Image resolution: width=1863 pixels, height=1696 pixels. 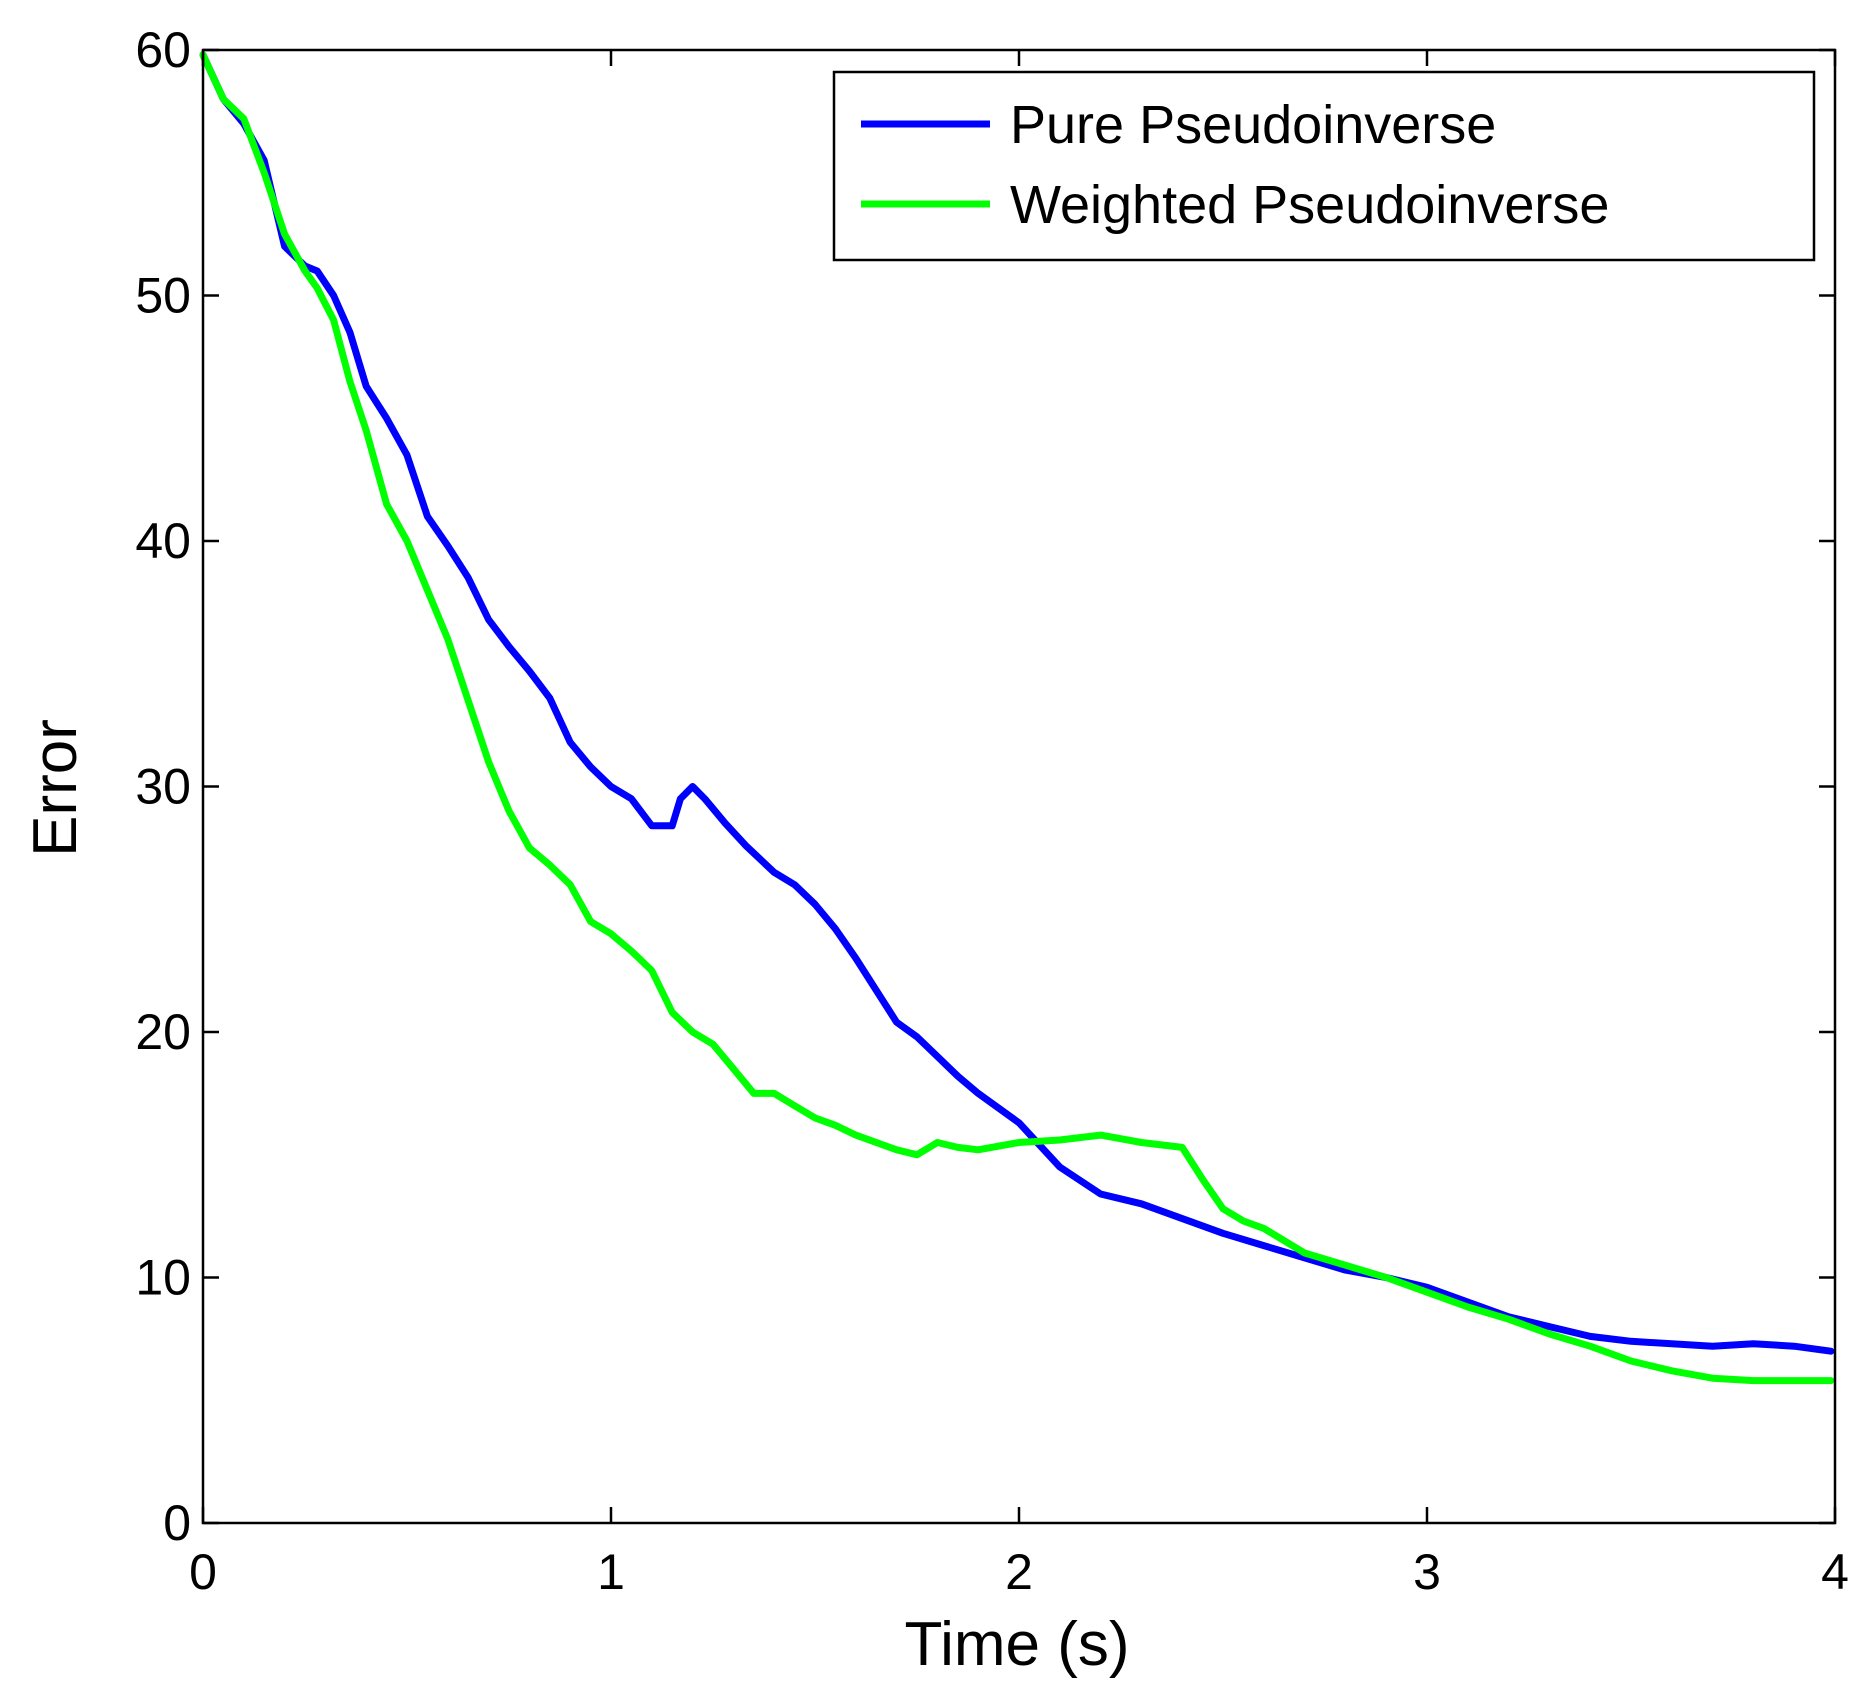 I want to click on x-tick-label: 0, so click(x=203, y=1572).